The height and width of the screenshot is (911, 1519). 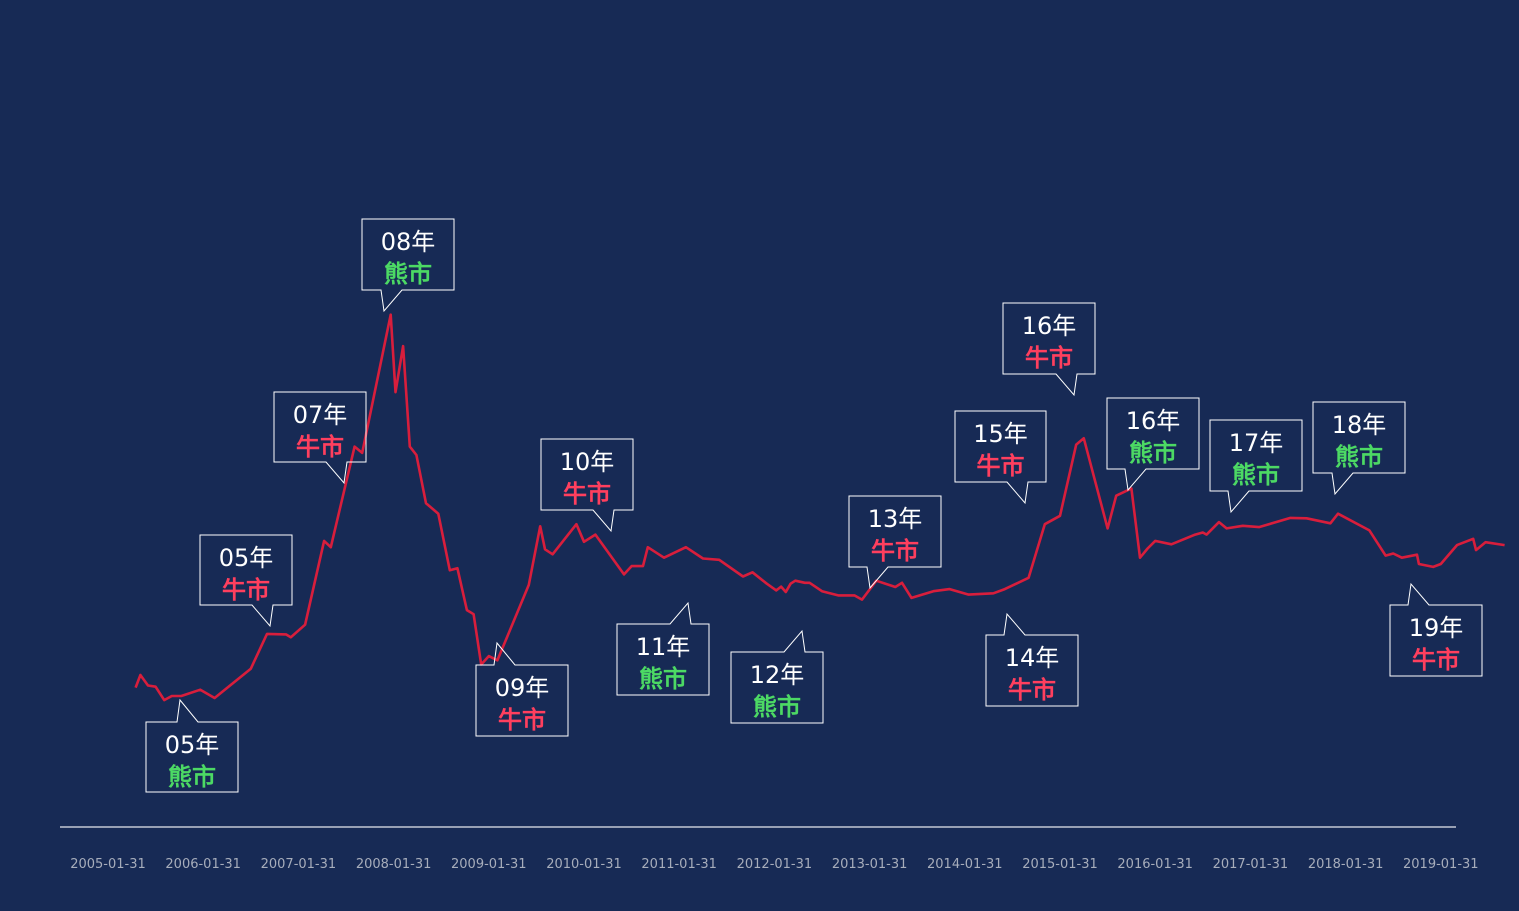 I want to click on callout-year: 19年, so click(x=1436, y=628).